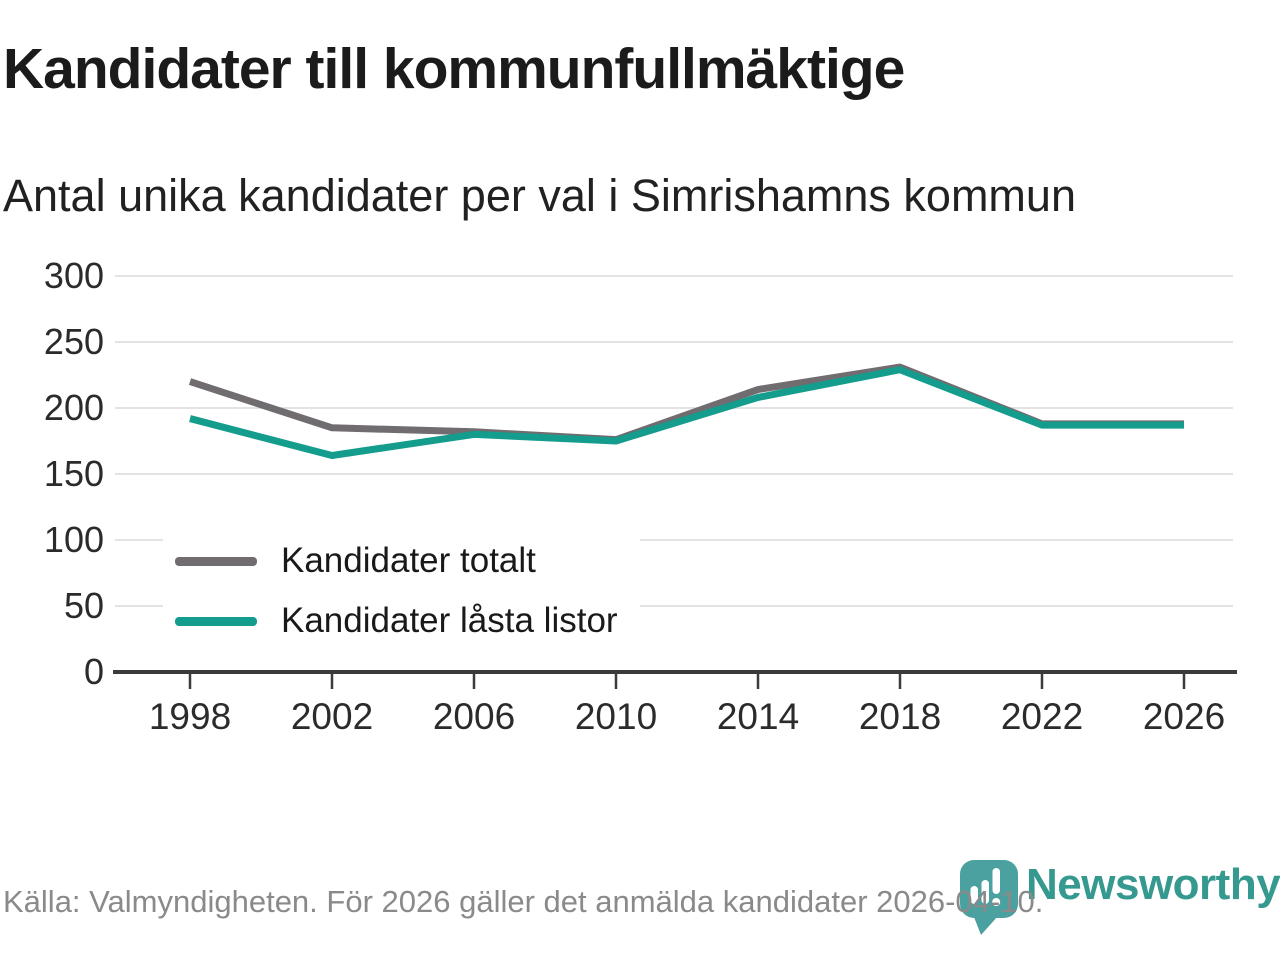 The width and height of the screenshot is (1280, 960). I want to click on x-tick-label: 2010, so click(616, 716).